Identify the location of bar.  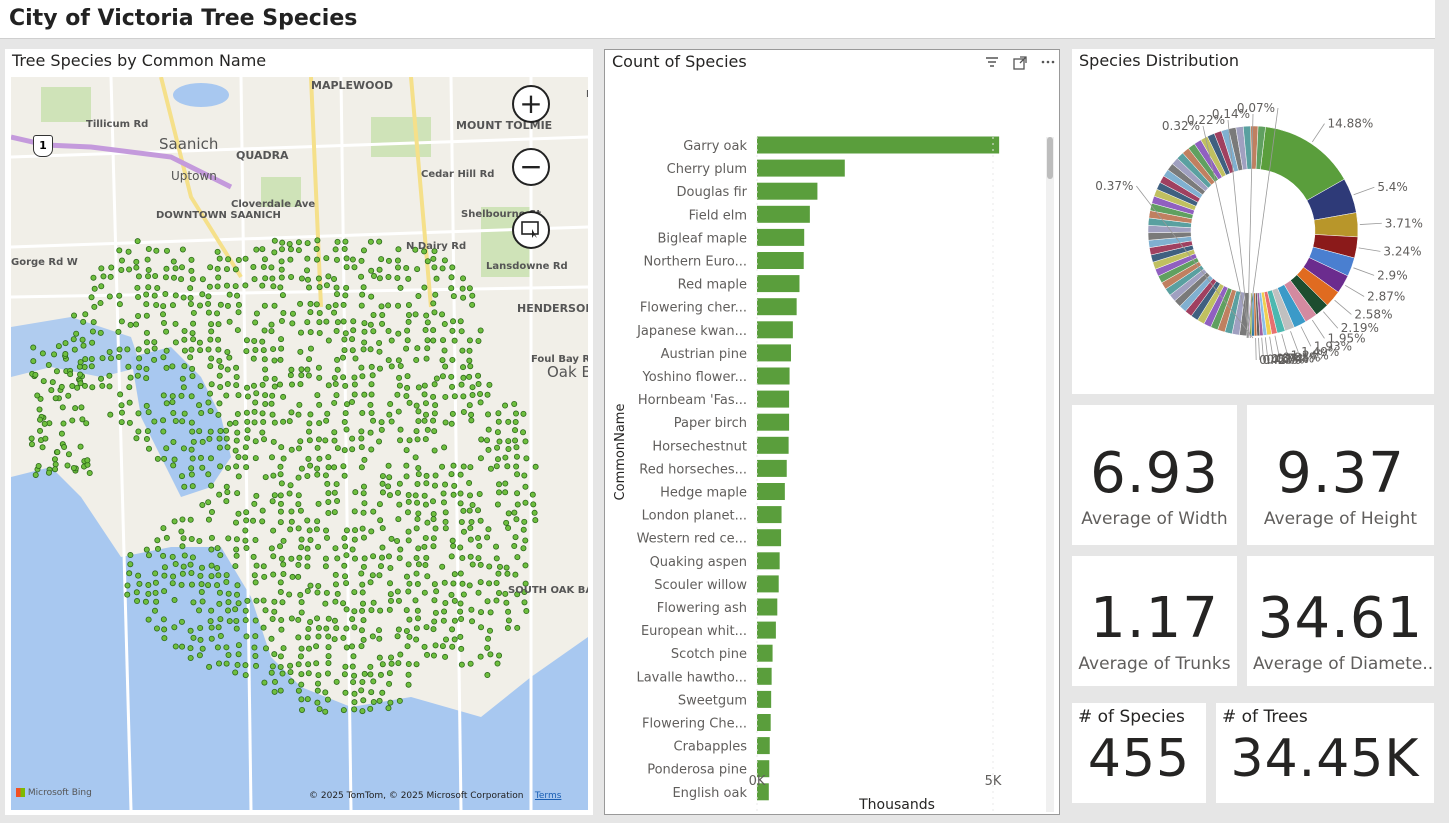
(773, 399).